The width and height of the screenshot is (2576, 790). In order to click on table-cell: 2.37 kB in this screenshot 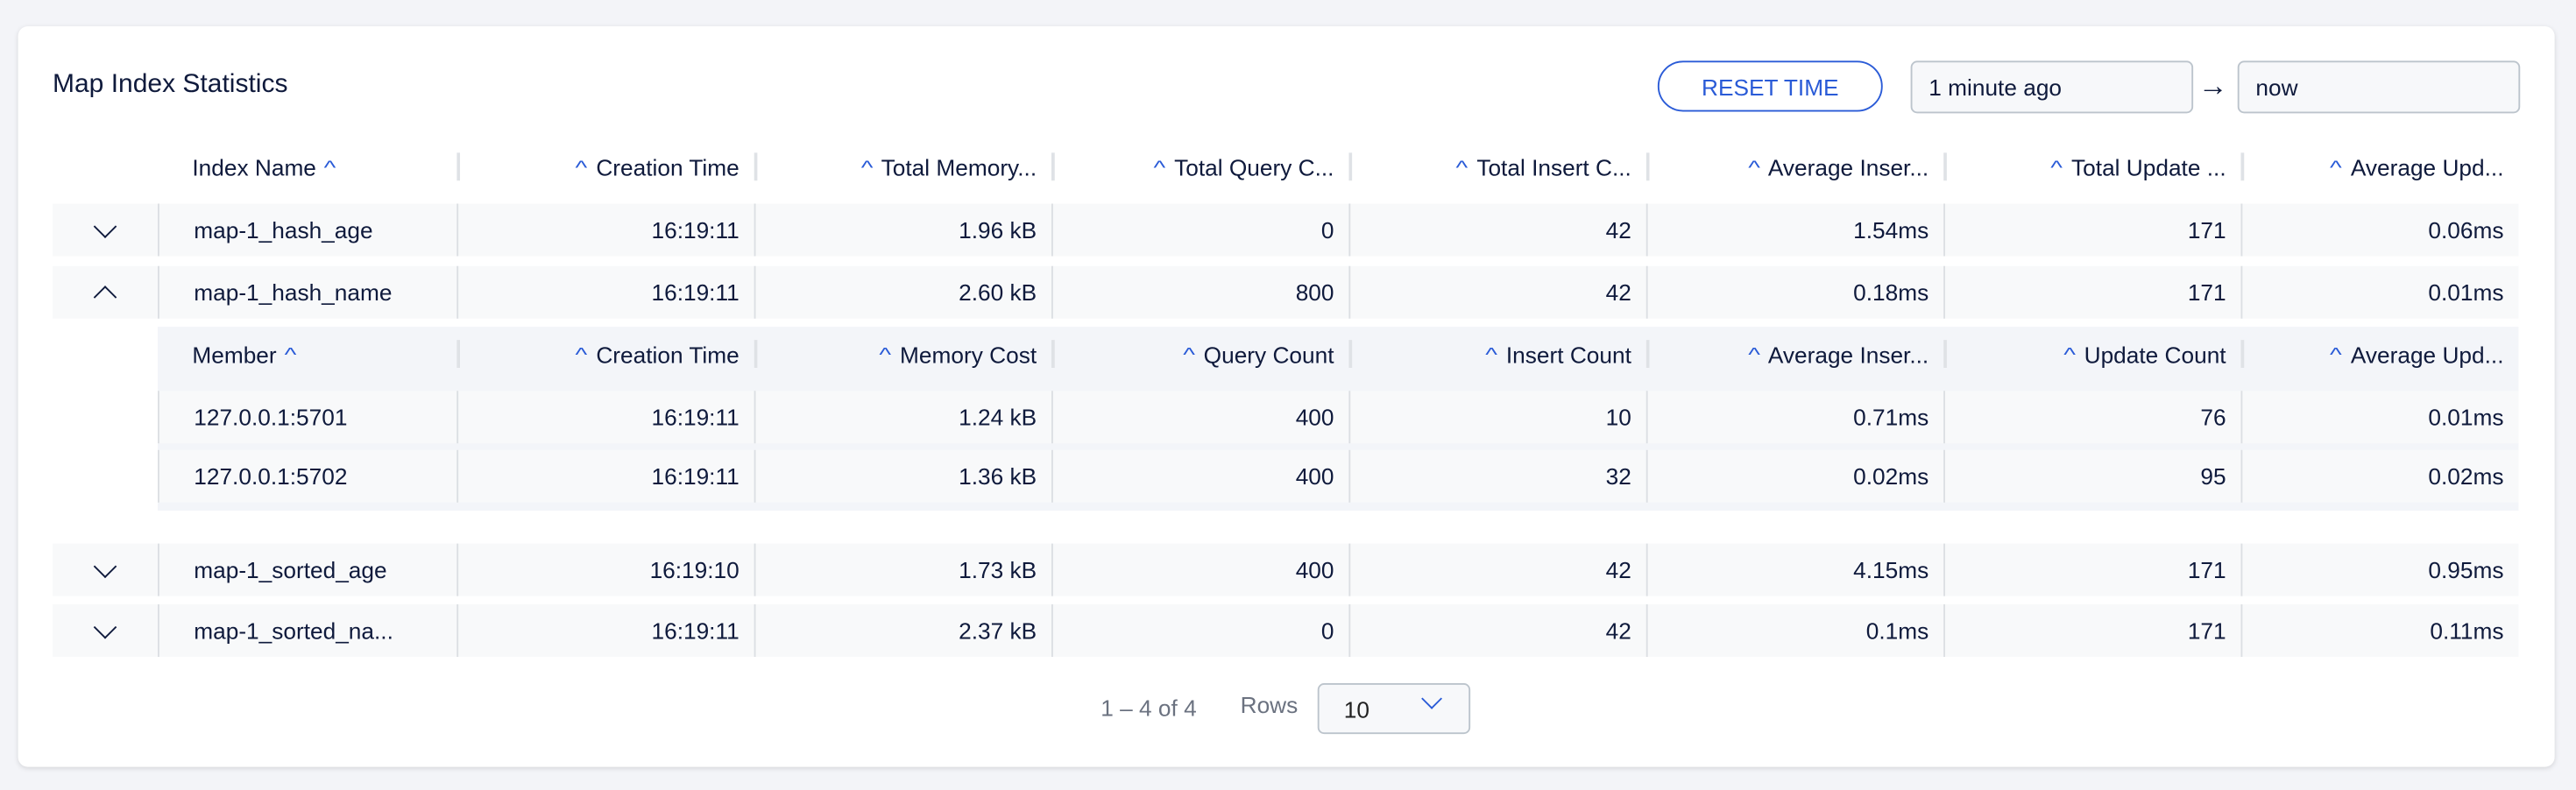, I will do `click(902, 630)`.